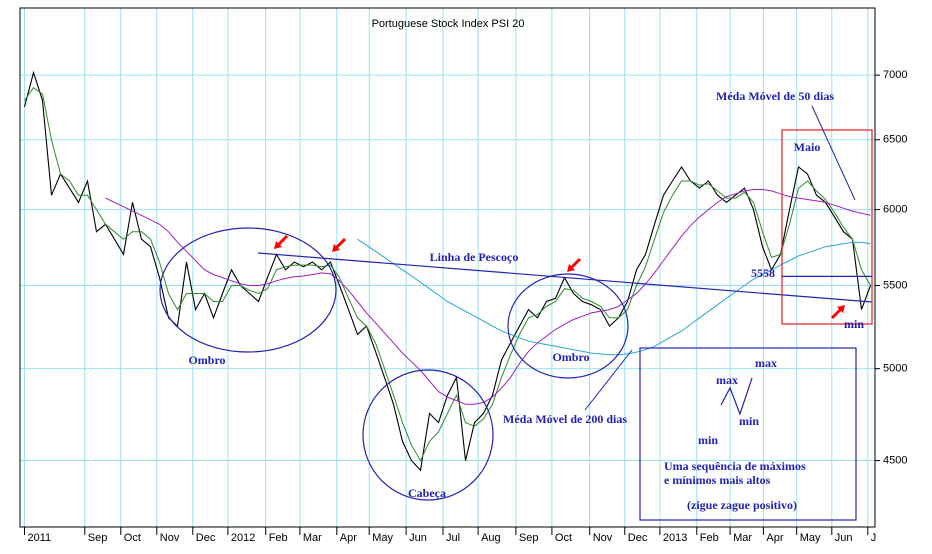 The height and width of the screenshot is (554, 932). I want to click on annotation: Linha de Pescoço, so click(474, 257).